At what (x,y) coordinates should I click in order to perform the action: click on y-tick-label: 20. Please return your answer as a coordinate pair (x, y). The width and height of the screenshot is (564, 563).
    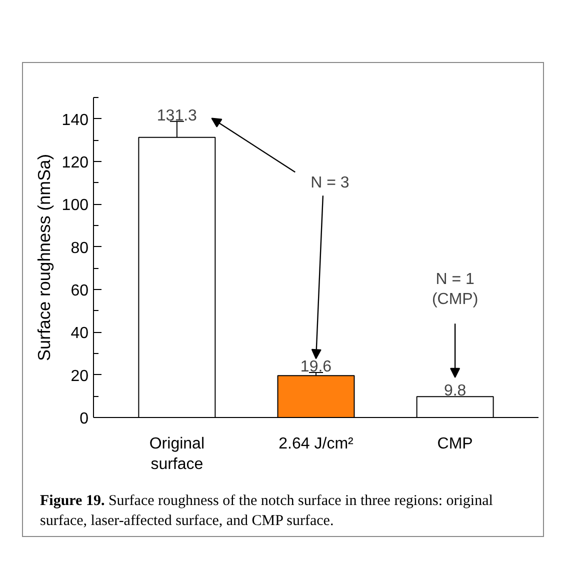
    Looking at the image, I should click on (79, 376).